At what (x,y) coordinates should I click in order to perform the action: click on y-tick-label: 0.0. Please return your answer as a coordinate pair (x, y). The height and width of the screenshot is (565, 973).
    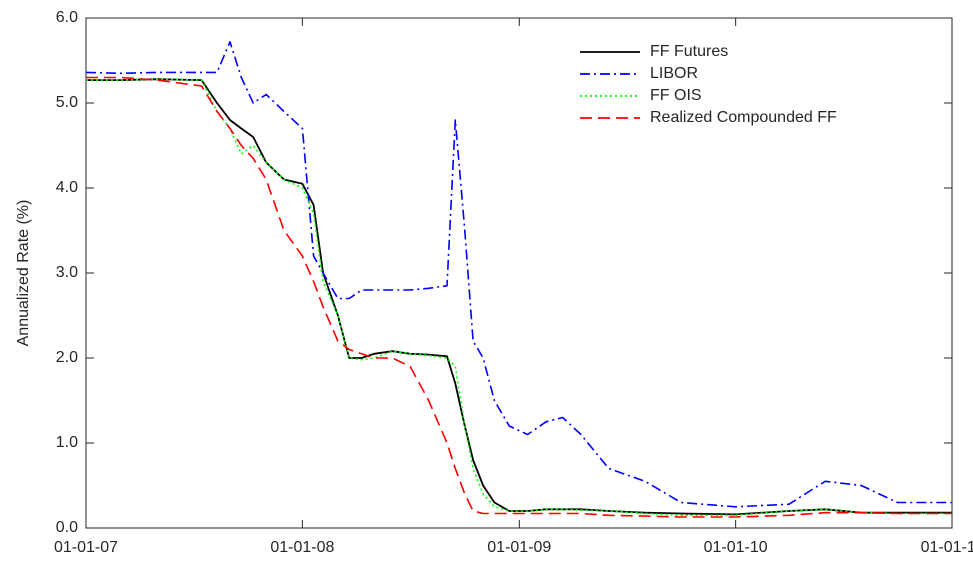
    Looking at the image, I should click on (67, 527).